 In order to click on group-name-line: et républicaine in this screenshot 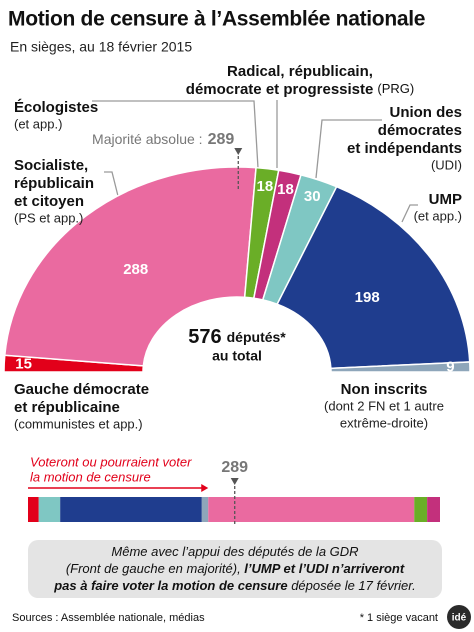, I will do `click(67, 407)`.